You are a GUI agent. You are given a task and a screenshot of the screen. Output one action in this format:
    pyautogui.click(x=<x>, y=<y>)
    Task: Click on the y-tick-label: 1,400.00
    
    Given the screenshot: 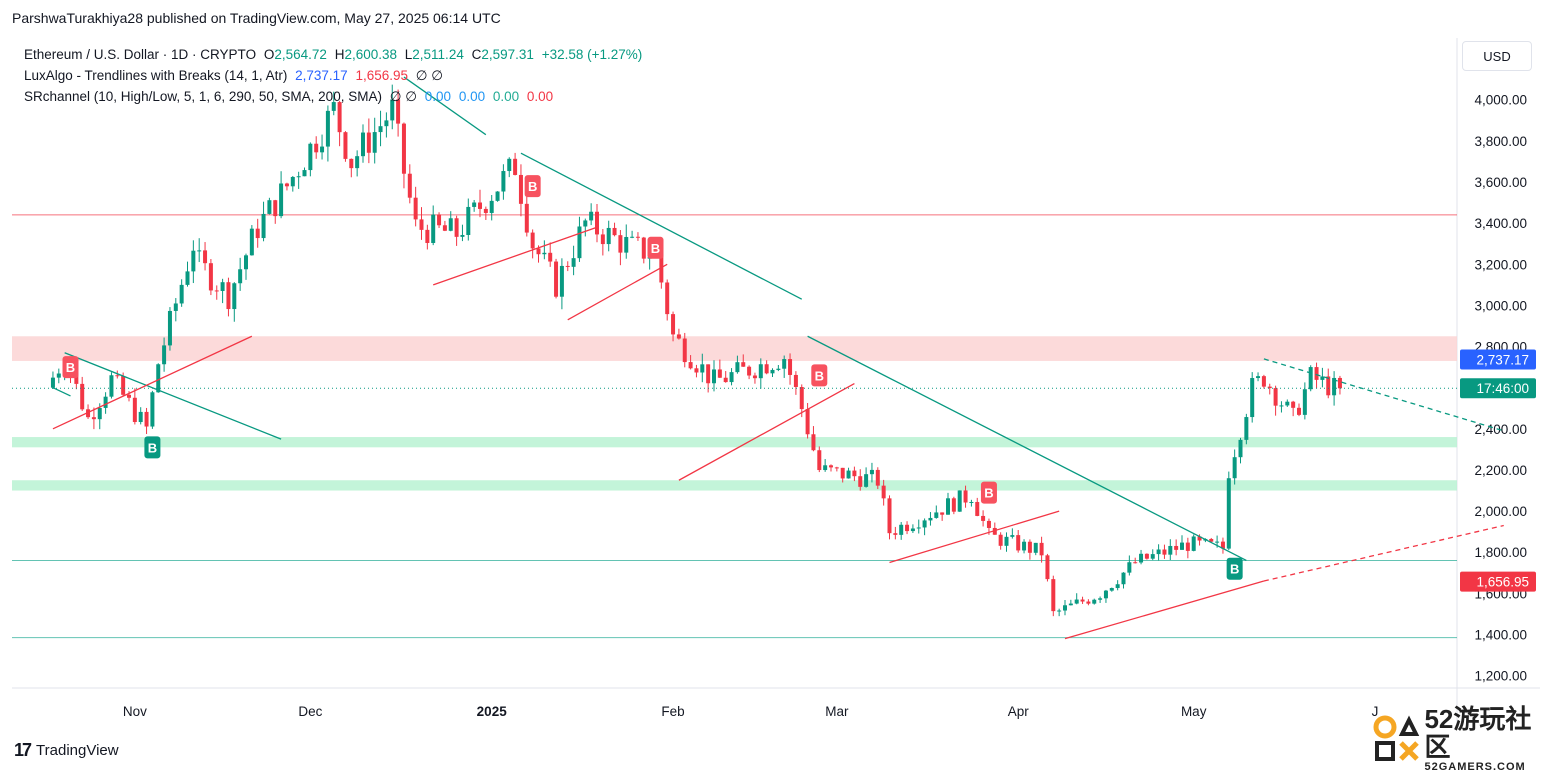 What is the action you would take?
    pyautogui.click(x=1500, y=635)
    